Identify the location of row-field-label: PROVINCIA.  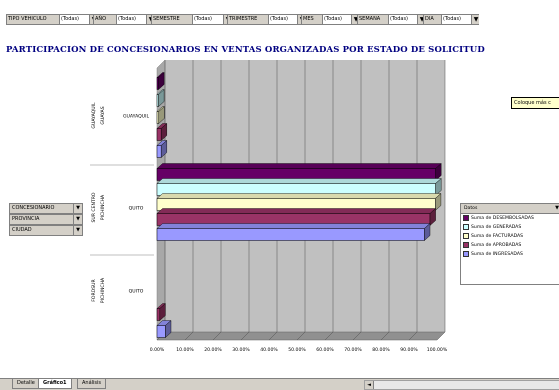
(26, 219).